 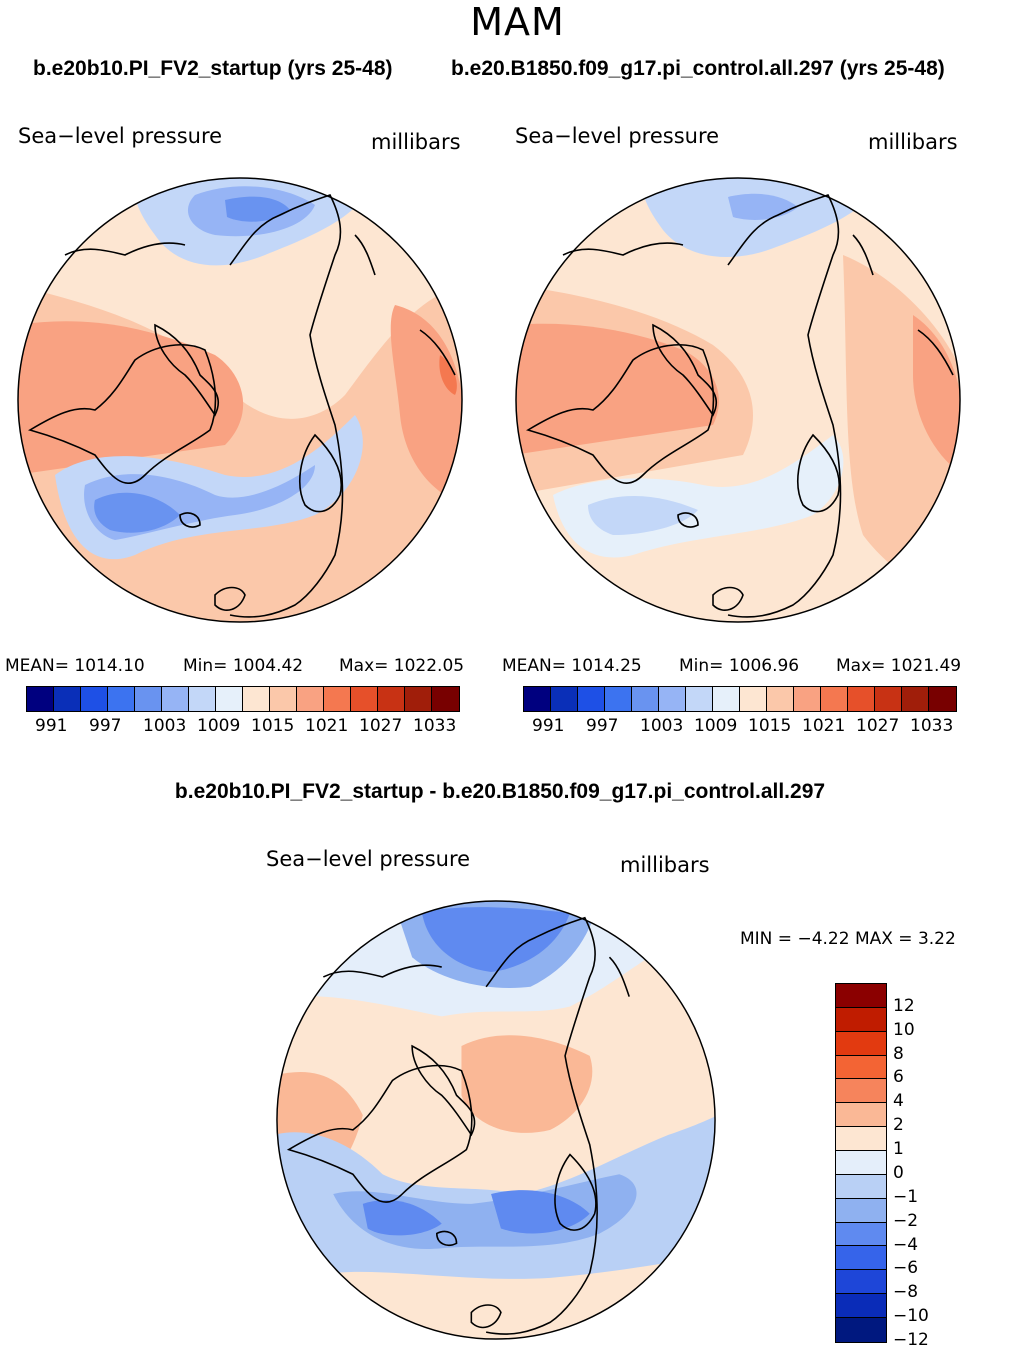 I want to click on panel1-variable-label: Sea−level pressure, so click(x=120, y=136).